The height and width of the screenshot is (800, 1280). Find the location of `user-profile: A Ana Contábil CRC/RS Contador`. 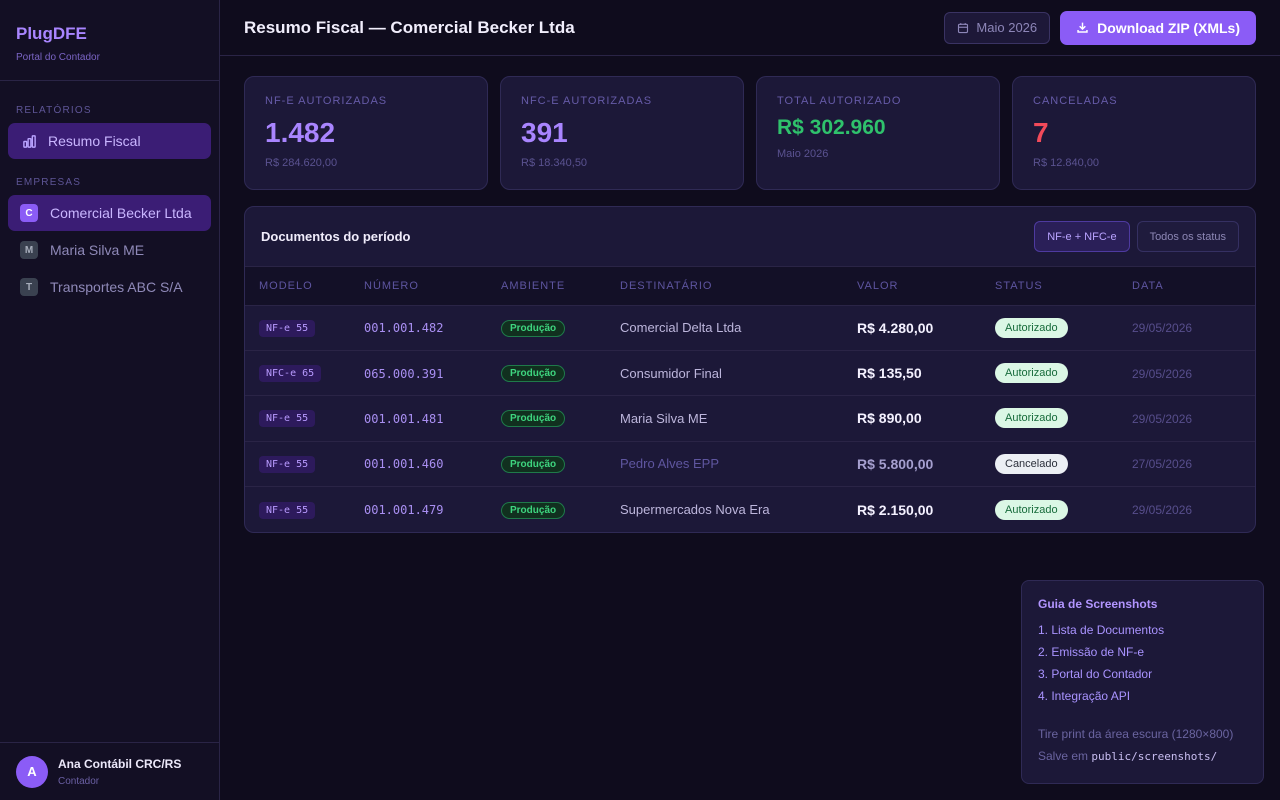

user-profile: A Ana Contábil CRC/RS Contador is located at coordinates (109, 771).